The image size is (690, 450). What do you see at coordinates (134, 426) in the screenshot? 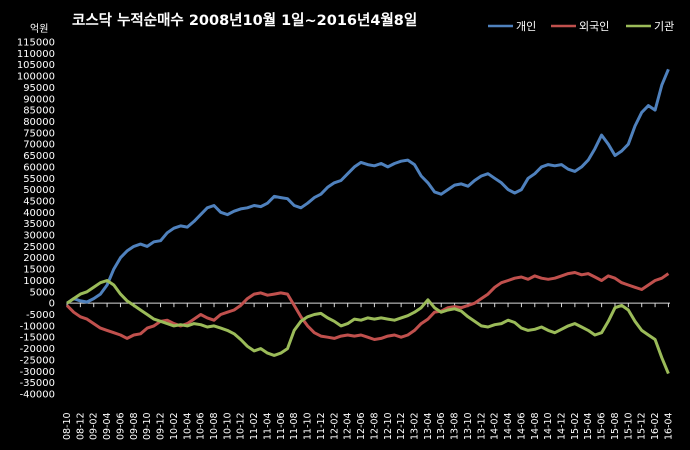
I see `x-tick-label: 09-08` at bounding box center [134, 426].